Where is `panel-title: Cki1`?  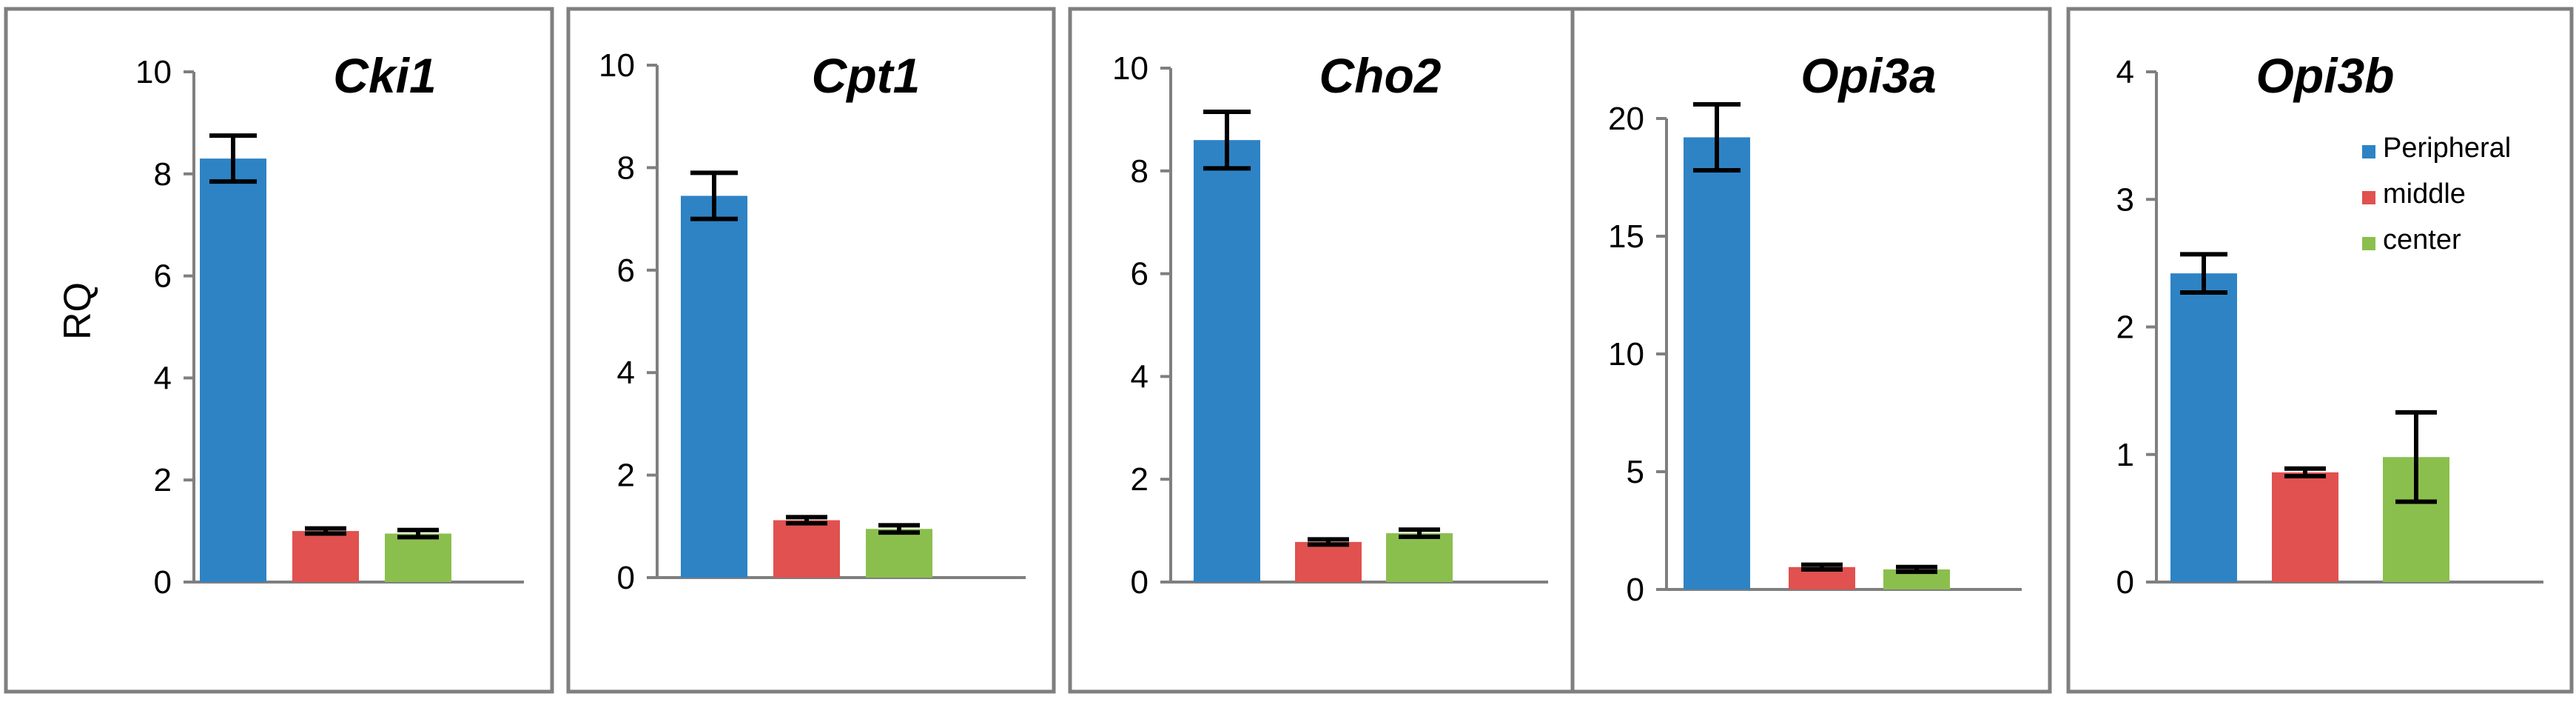
panel-title: Cki1 is located at coordinates (384, 75).